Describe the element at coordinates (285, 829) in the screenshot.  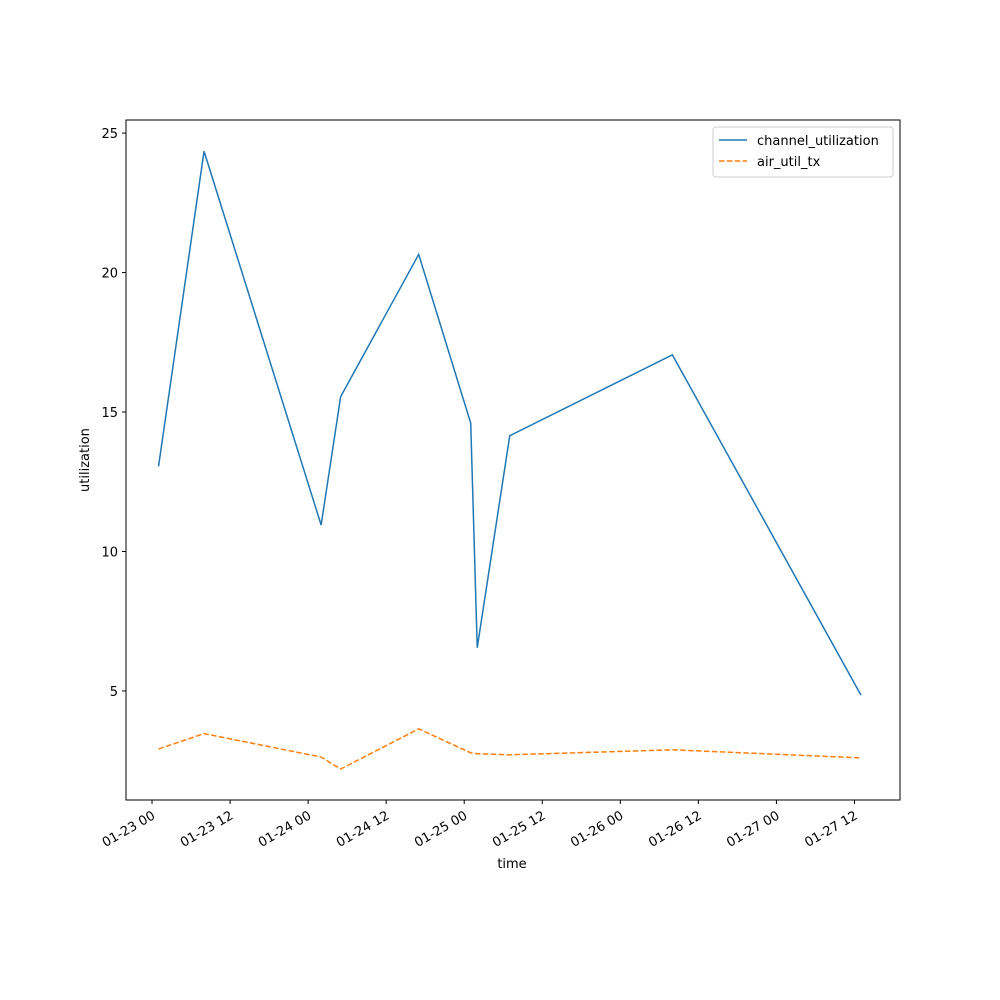
I see `x-tick-label: 01-24 00` at that location.